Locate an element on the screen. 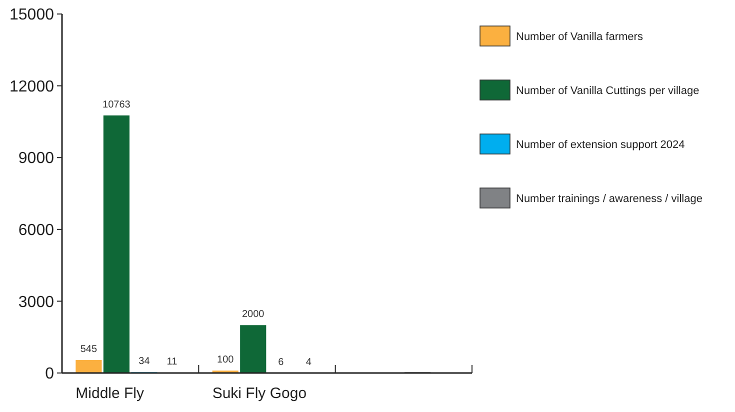  data-label: 4 is located at coordinates (309, 362).